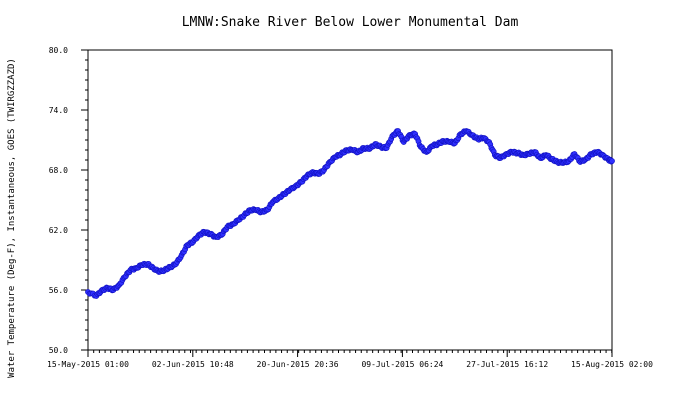  What do you see at coordinates (507, 364) in the screenshot?
I see `x-tick-label: 27-Jul-2015 16:12` at bounding box center [507, 364].